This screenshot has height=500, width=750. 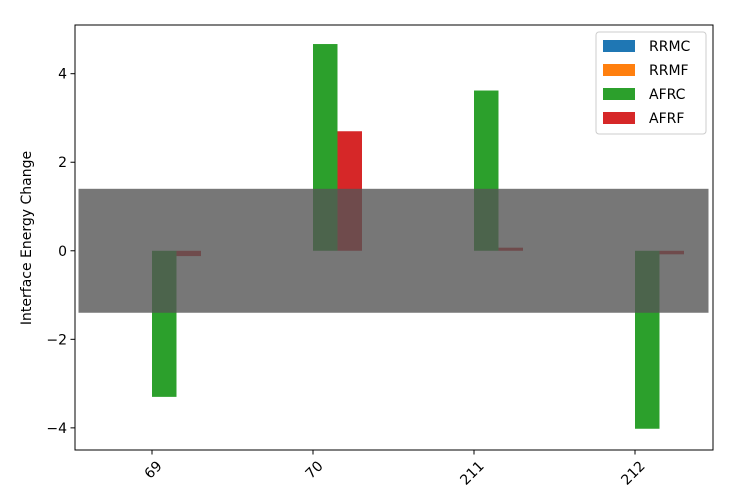 What do you see at coordinates (619, 118) in the screenshot?
I see `legend-swatch-afrf` at bounding box center [619, 118].